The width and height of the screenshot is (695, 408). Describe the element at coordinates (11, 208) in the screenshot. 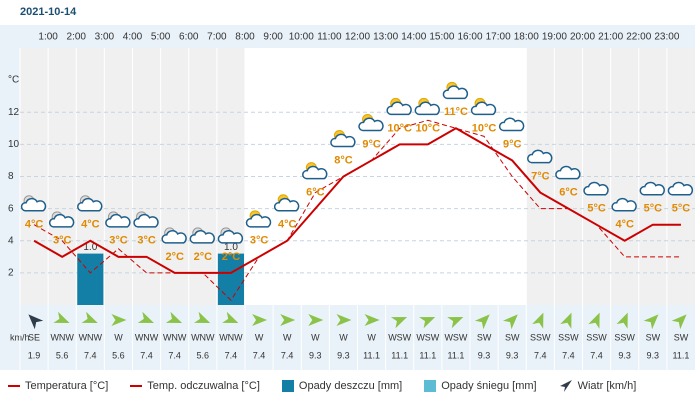

I see `y-tick-label: 6` at that location.